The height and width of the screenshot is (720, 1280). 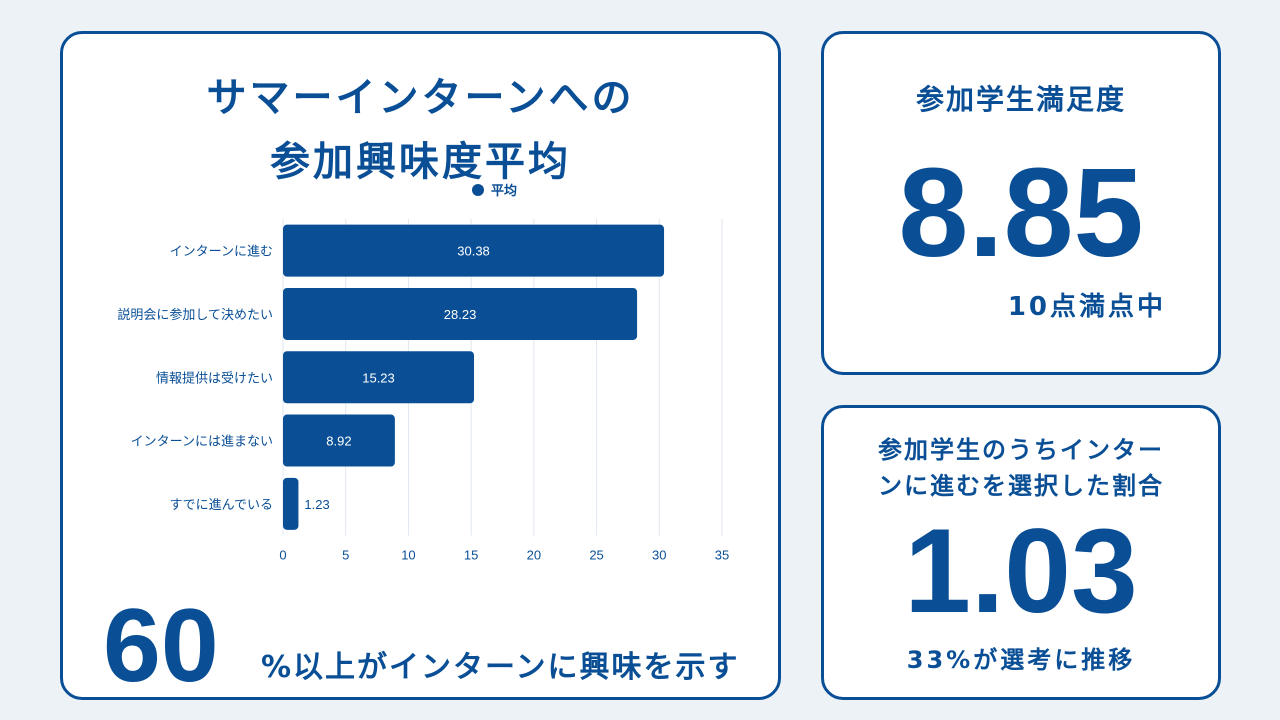 I want to click on x-tick-label: 35, so click(x=722, y=555).